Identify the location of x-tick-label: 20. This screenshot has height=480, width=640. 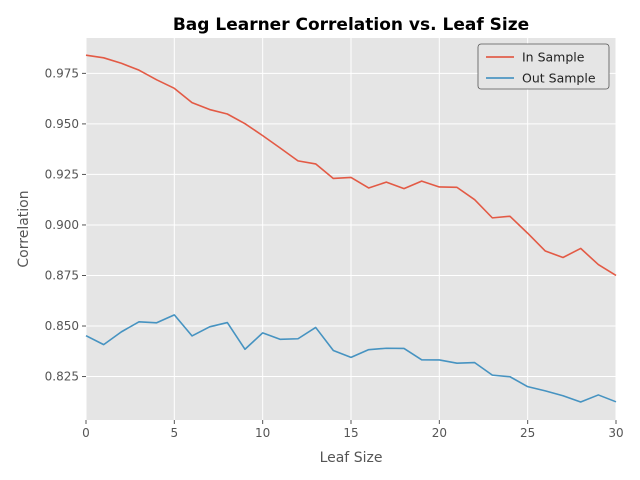
(439, 433).